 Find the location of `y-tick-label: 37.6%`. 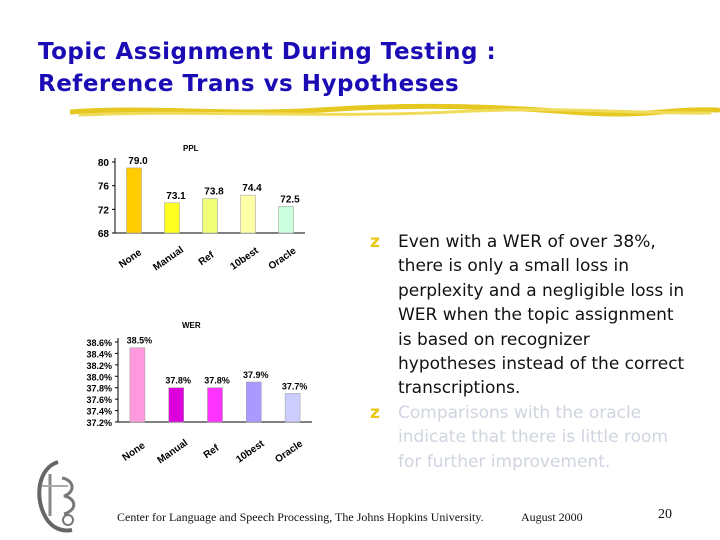

y-tick-label: 37.6% is located at coordinates (99, 400).